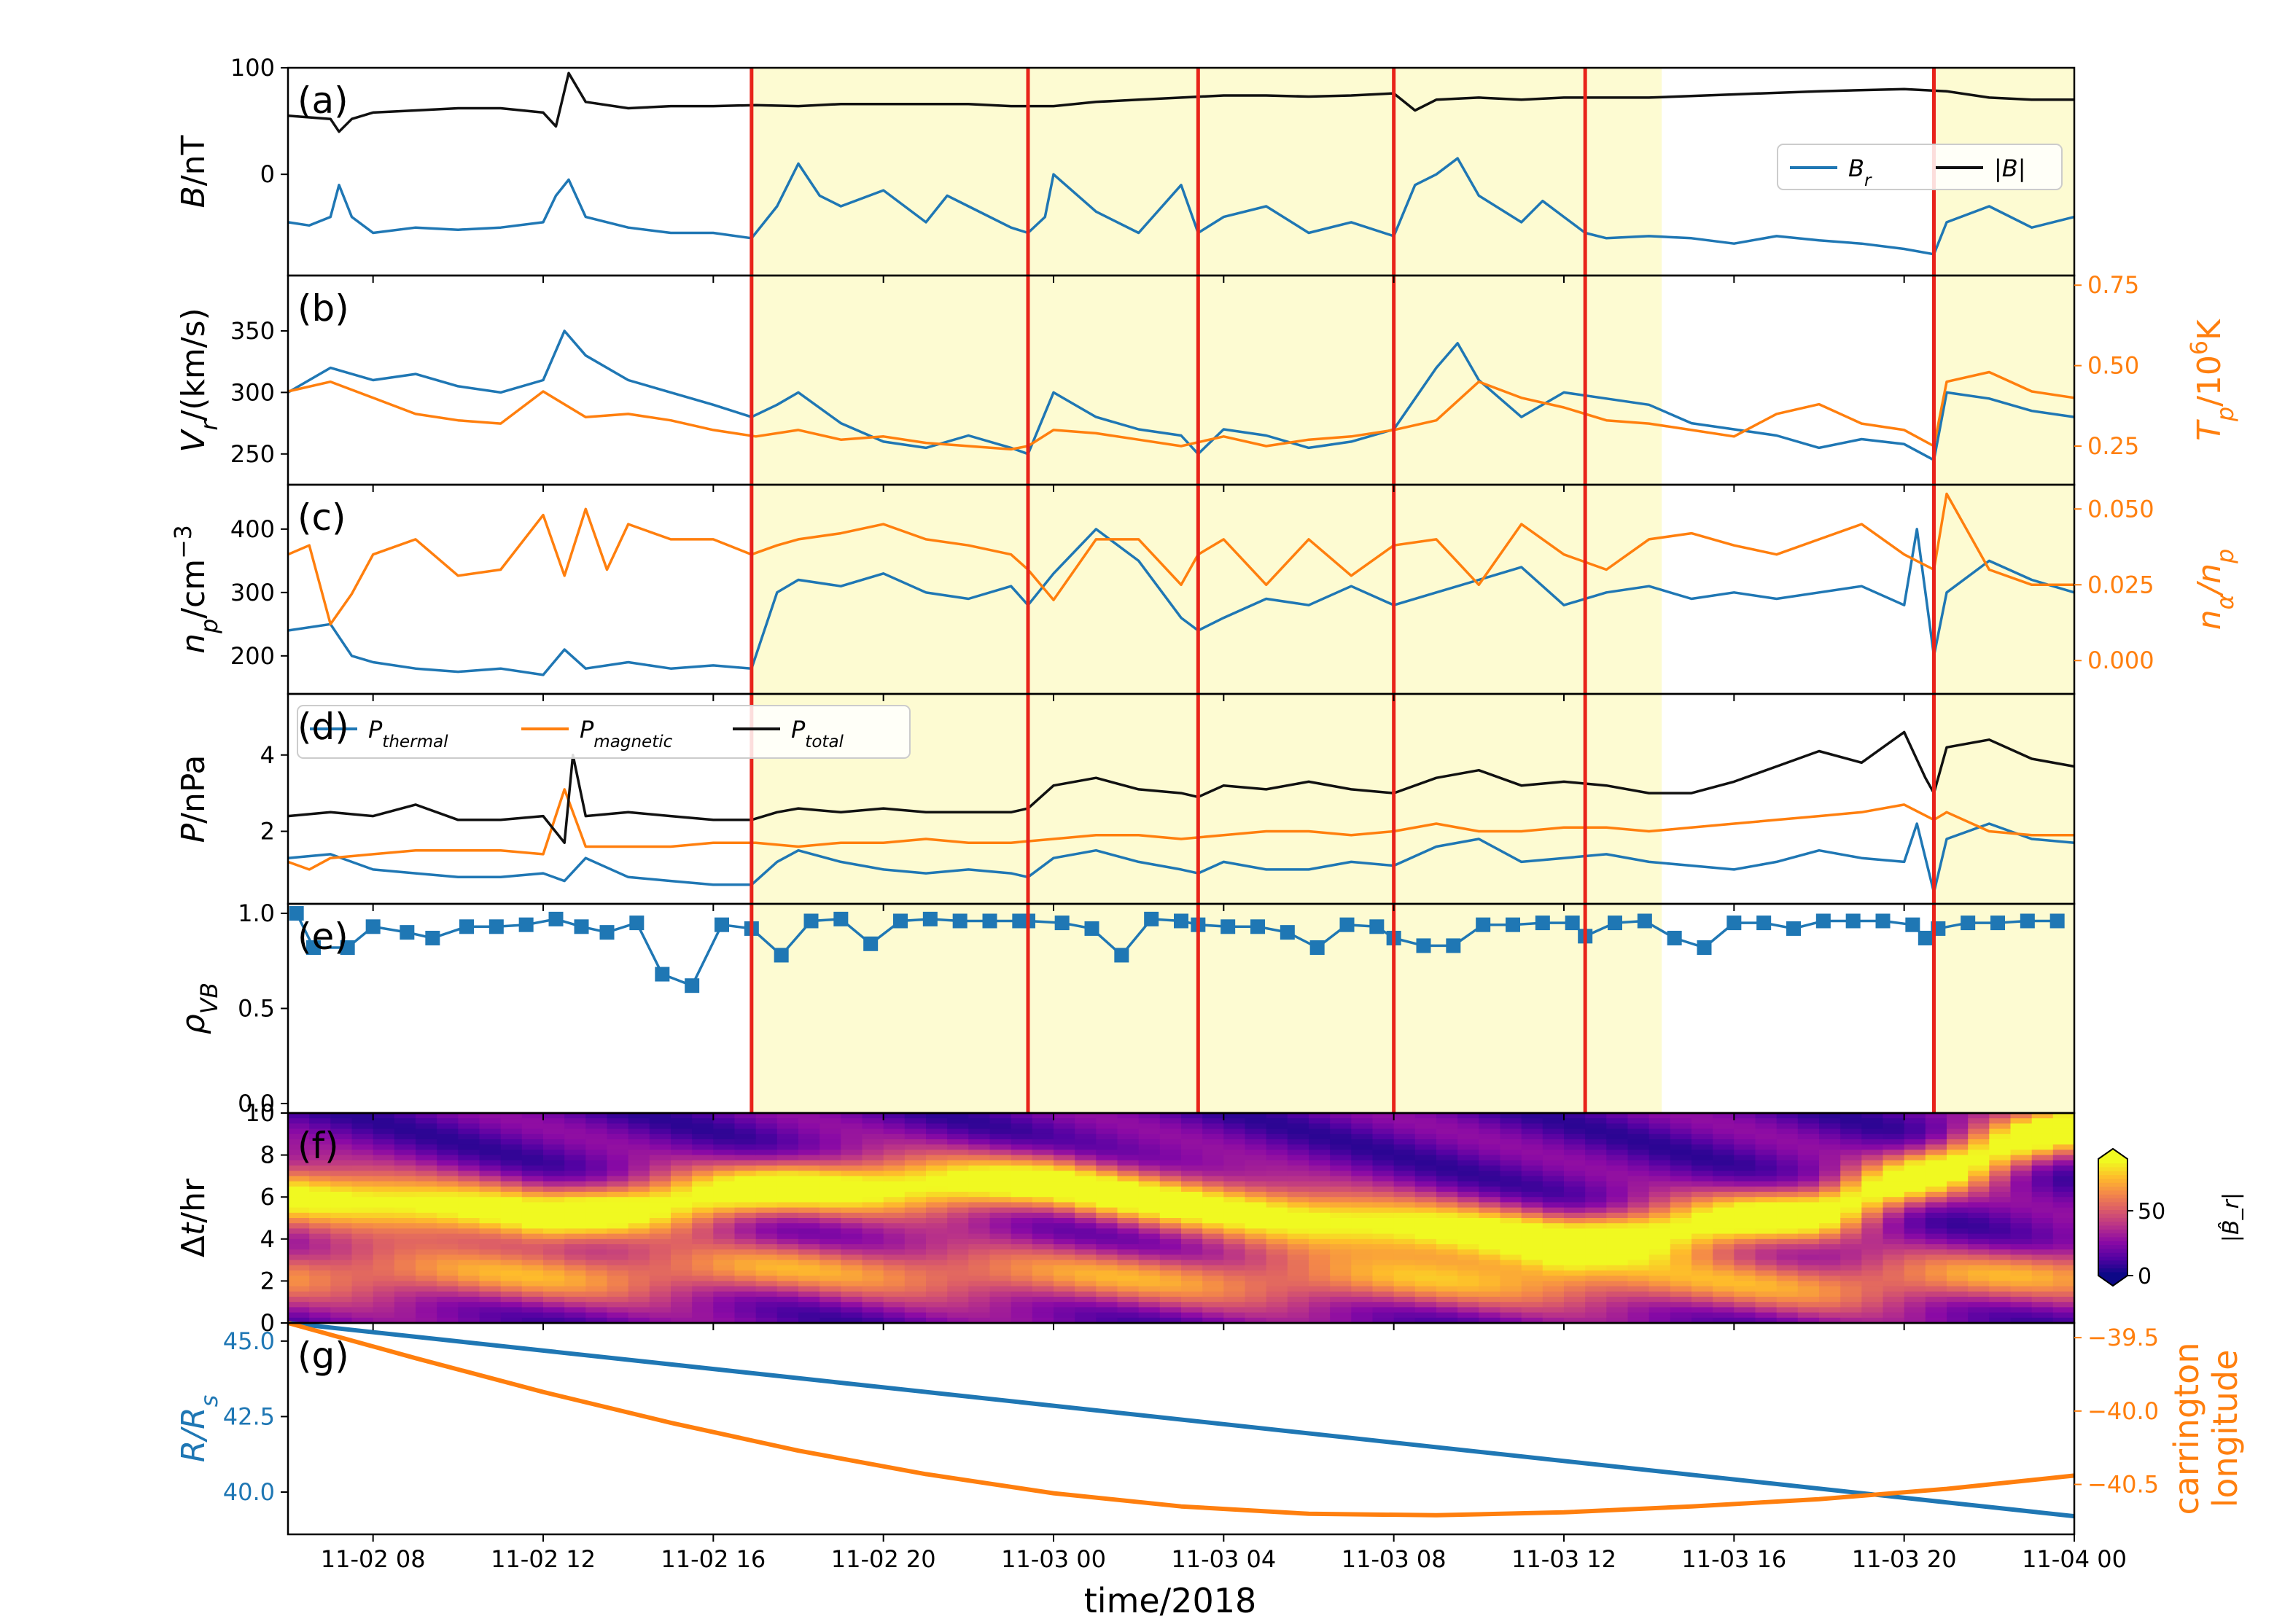 This screenshot has width=2293, height=1624. What do you see at coordinates (2225, 1429) in the screenshot?
I see `y2-axis-label-g-line2: longitude` at bounding box center [2225, 1429].